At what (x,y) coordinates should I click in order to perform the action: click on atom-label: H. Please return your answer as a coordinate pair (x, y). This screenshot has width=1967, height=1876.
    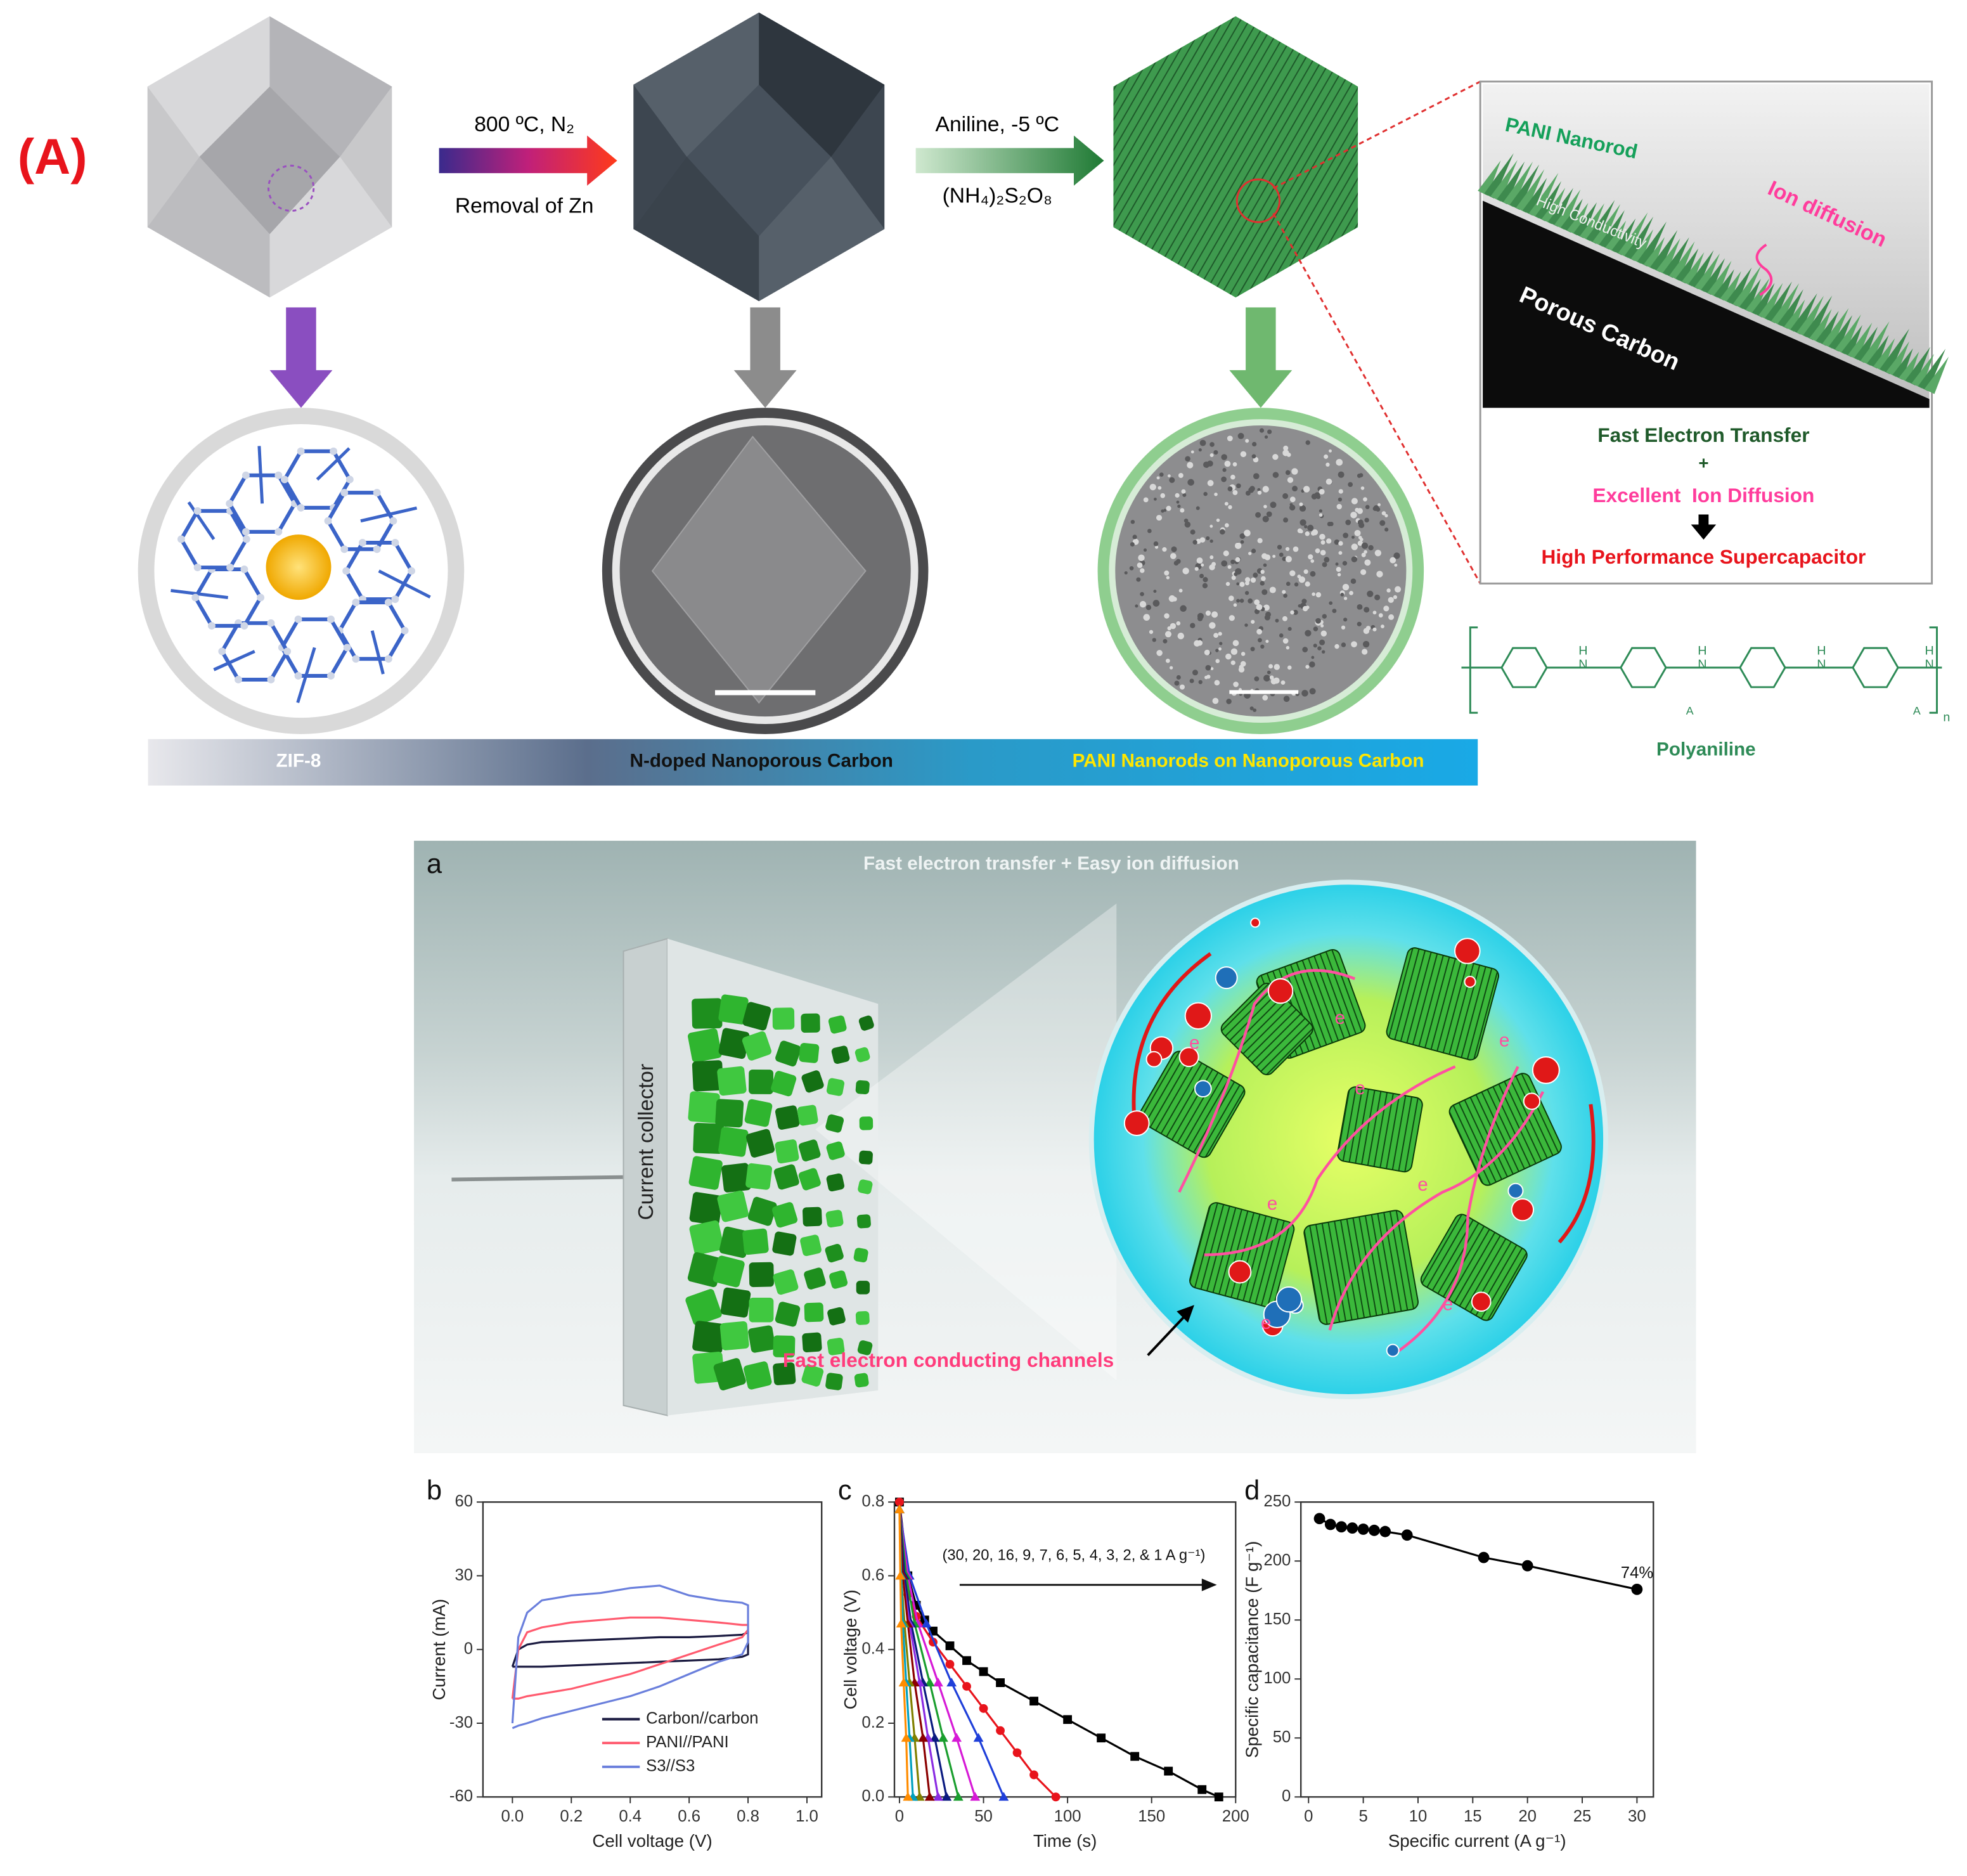
    Looking at the image, I should click on (1821, 650).